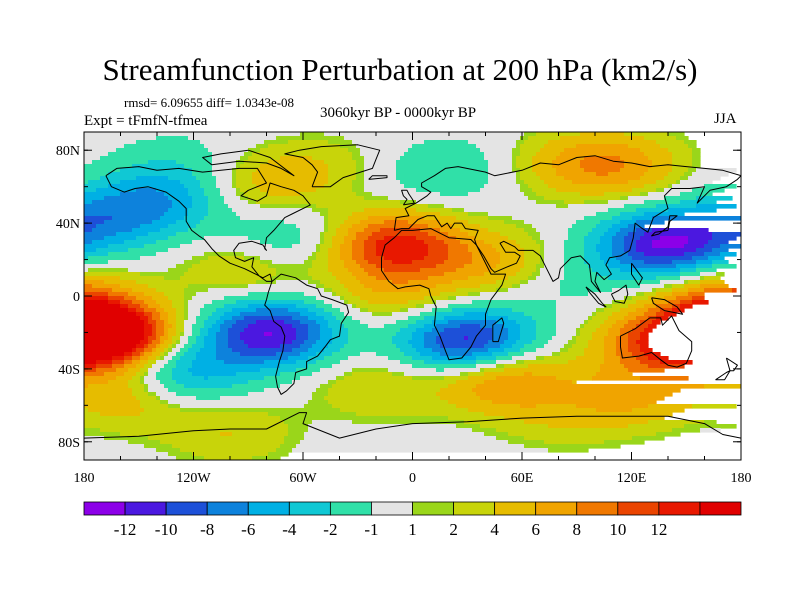 This screenshot has width=800, height=600. Describe the element at coordinates (248, 163) in the screenshot. I see `coastline` at that location.